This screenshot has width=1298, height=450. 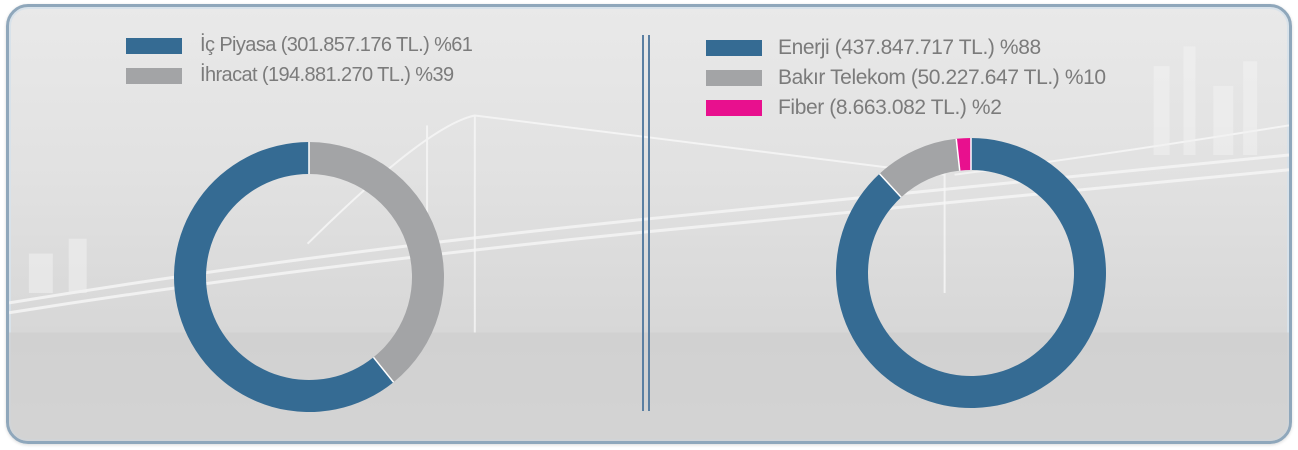 I want to click on legend-item-ic-piyasa: İç Piyasa (301.857.176 TL.) %61, so click(x=299, y=45).